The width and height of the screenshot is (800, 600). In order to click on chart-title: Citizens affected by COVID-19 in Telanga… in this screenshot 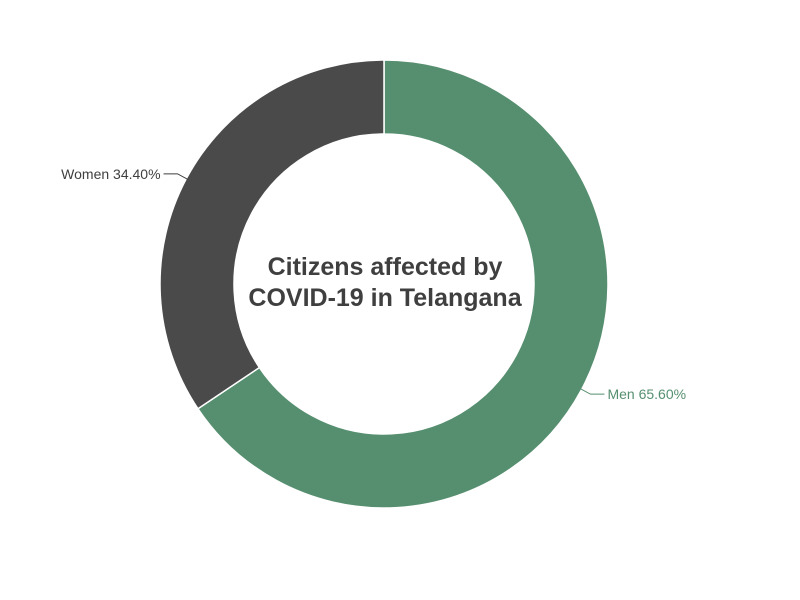, I will do `click(385, 282)`.